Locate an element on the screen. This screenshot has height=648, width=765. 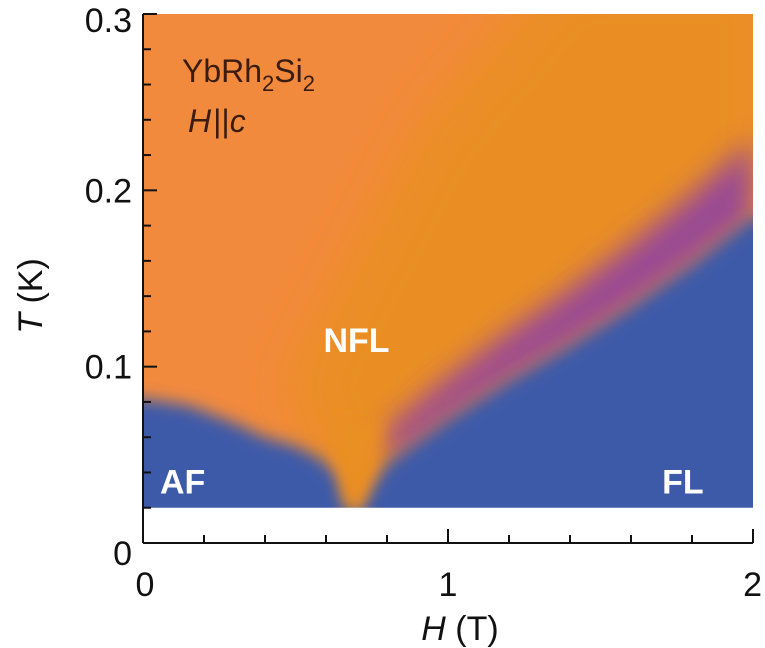
sample-formula: YbRh2Si2 is located at coordinates (248, 74).